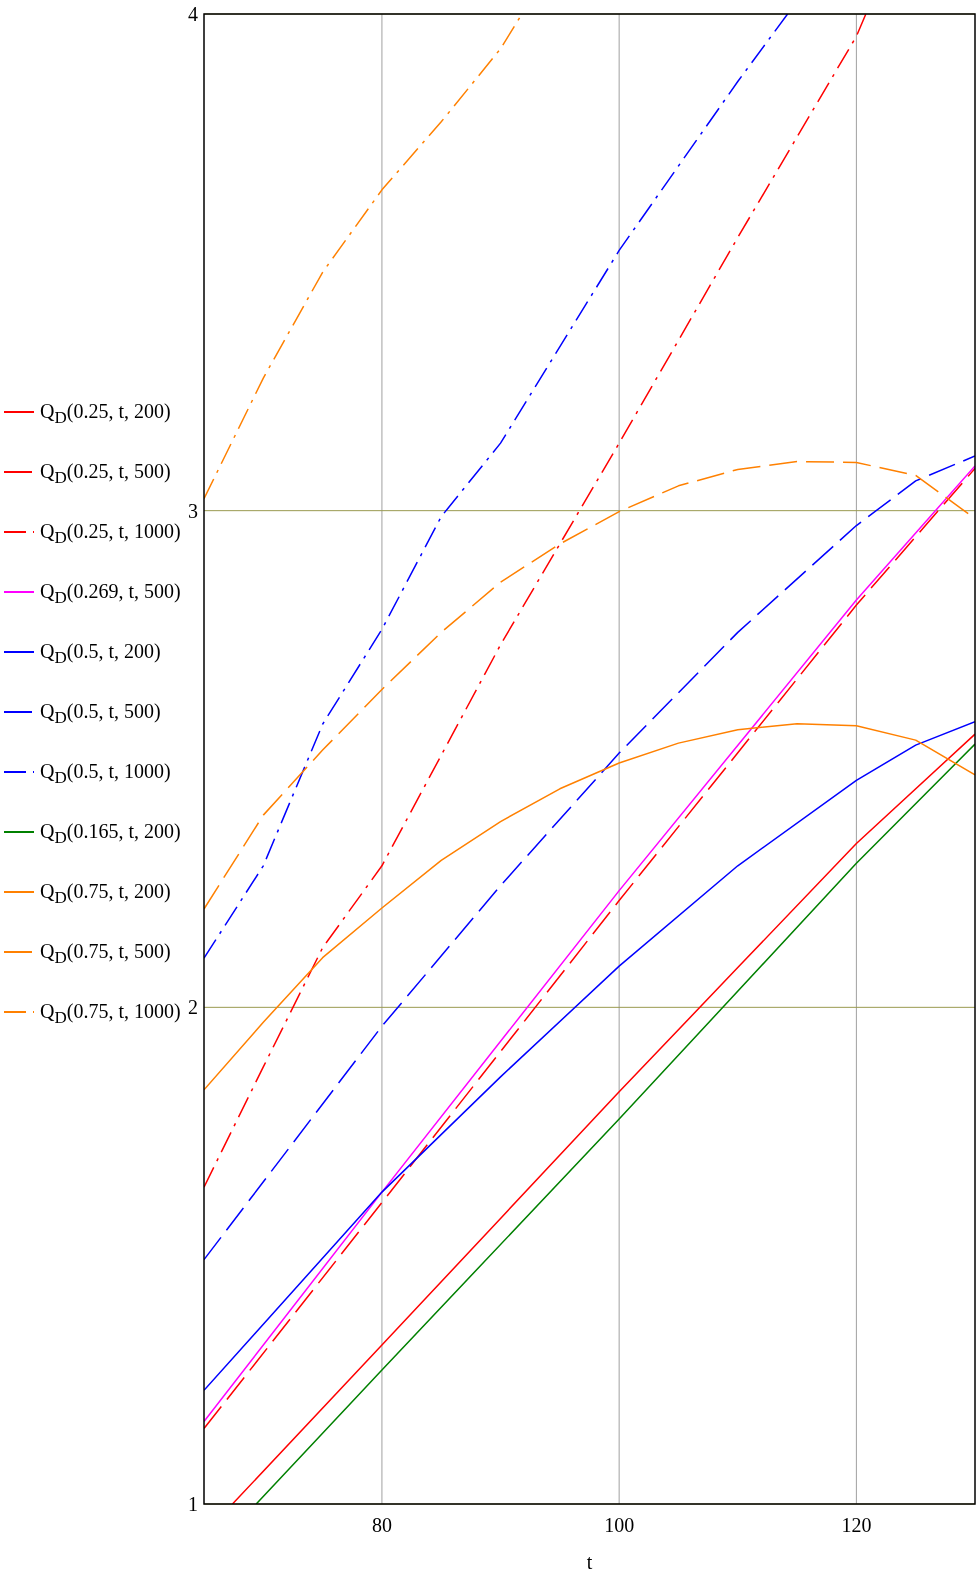 The height and width of the screenshot is (1577, 977). I want to click on legend-label: Q$_{D}$(0.25, t, 200), so click(105, 414).